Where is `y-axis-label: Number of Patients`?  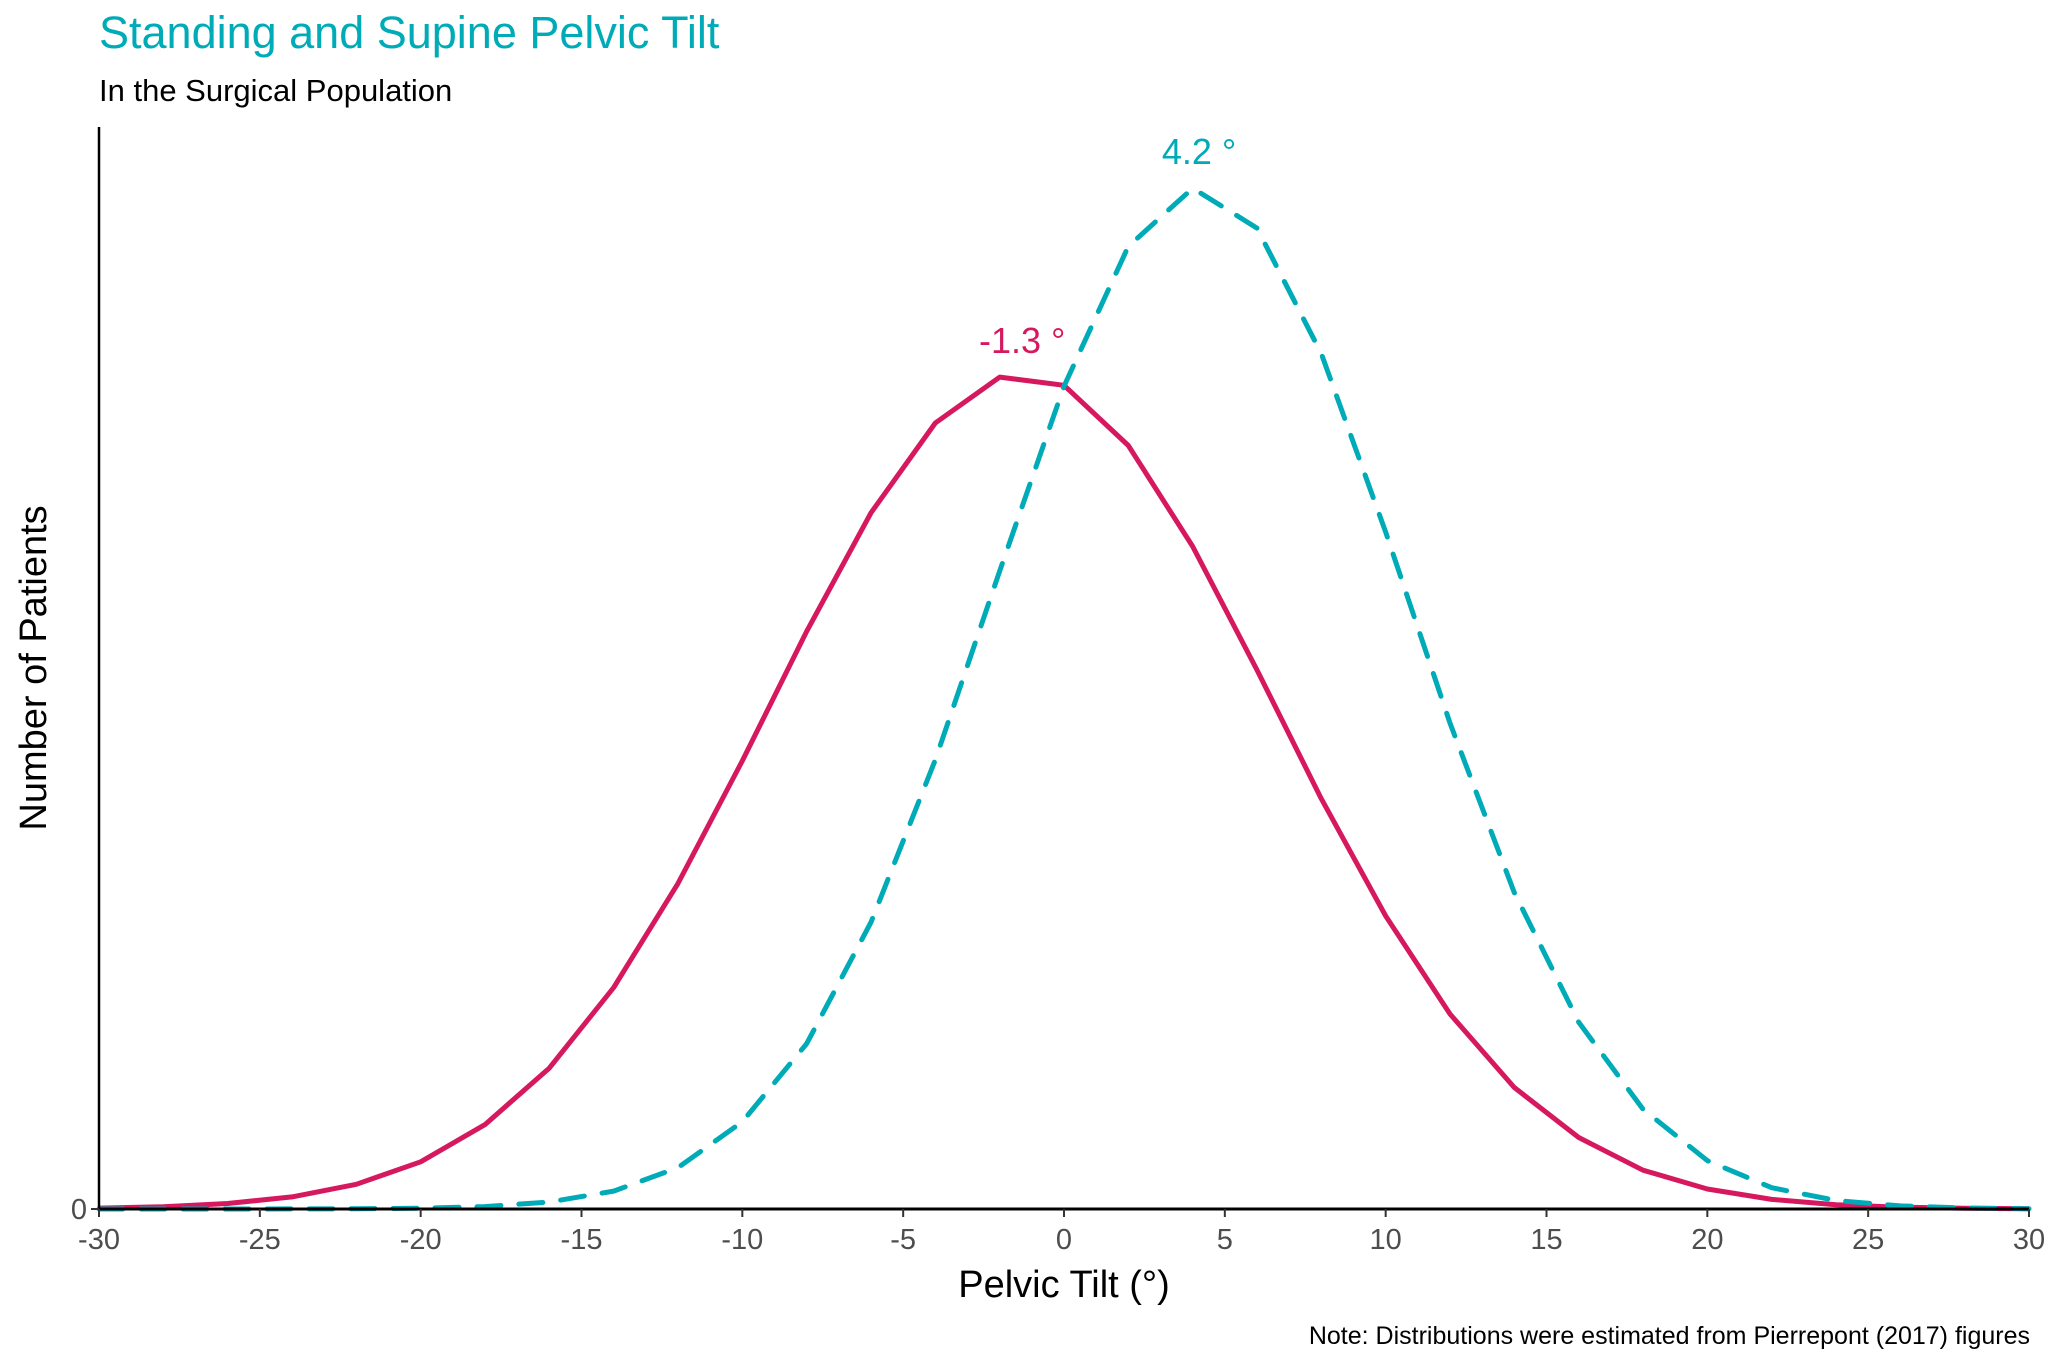
y-axis-label: Number of Patients is located at coordinates (34, 667).